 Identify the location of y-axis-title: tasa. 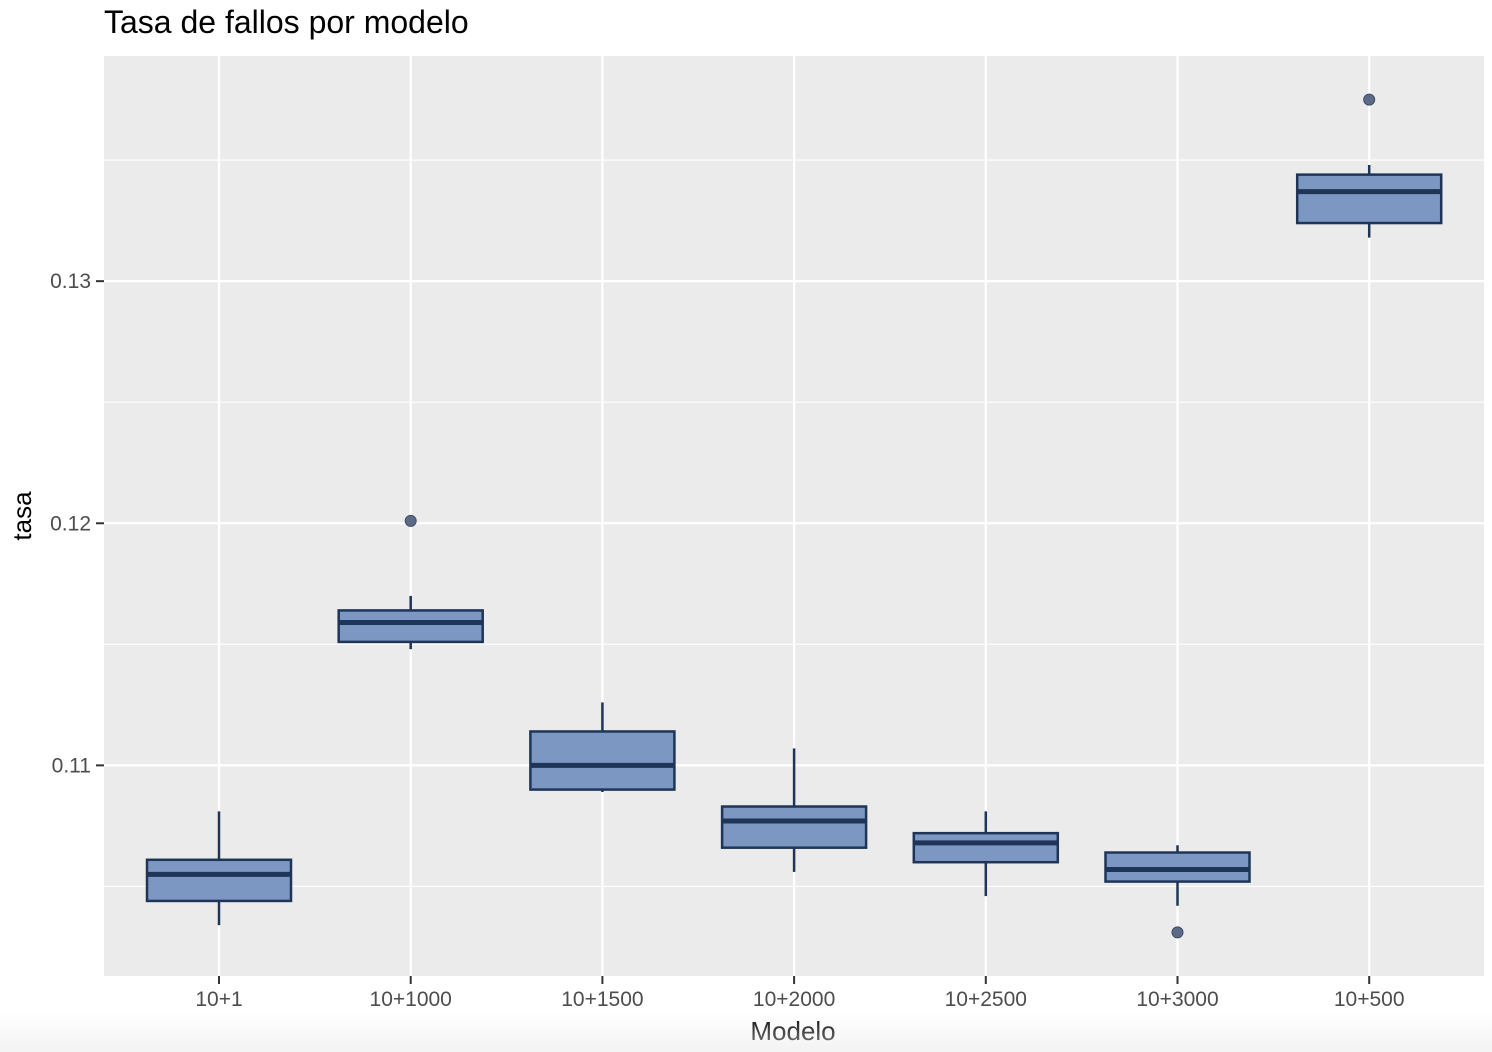
(22, 516).